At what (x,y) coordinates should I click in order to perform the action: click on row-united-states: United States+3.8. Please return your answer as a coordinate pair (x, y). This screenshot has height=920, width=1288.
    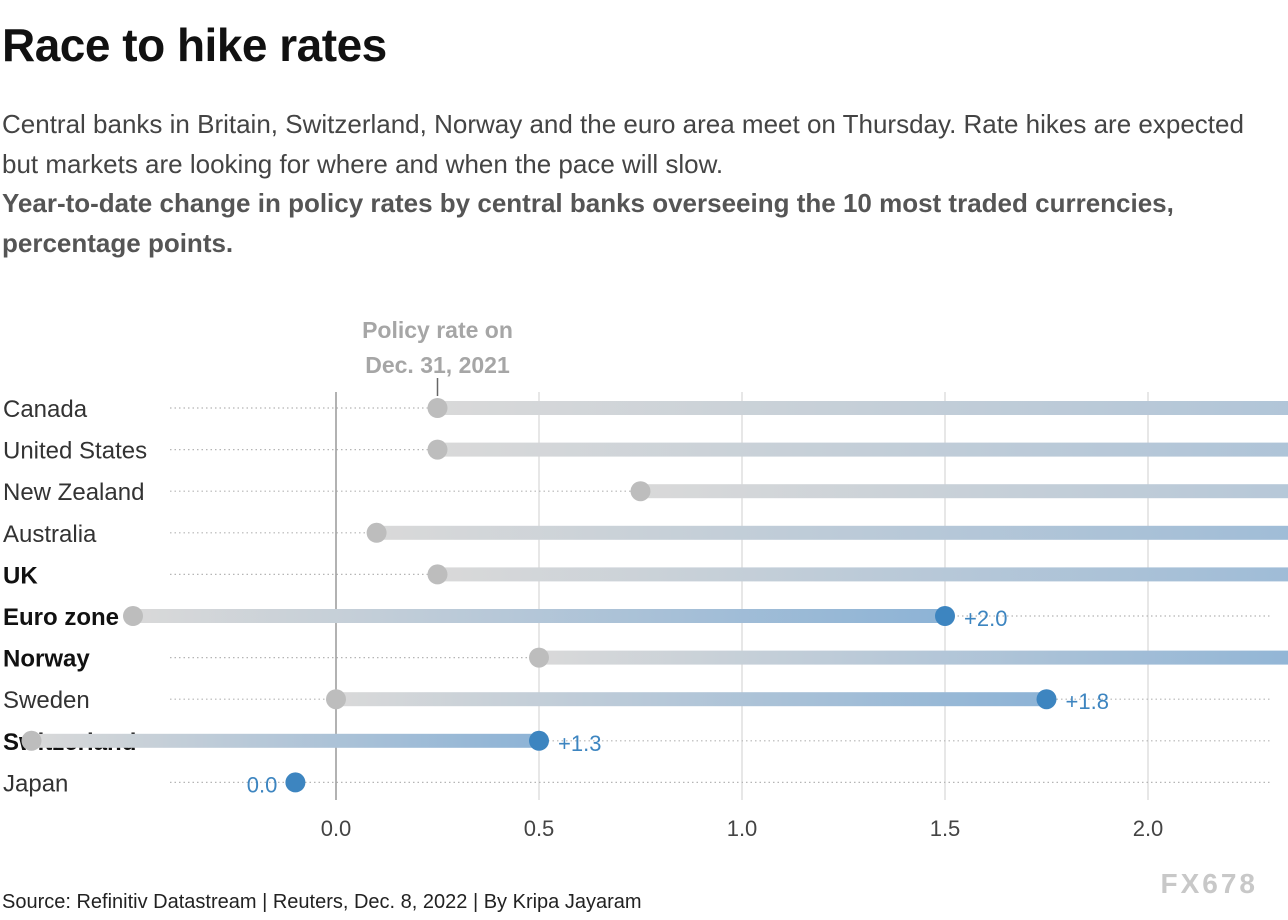
    Looking at the image, I should click on (645, 451).